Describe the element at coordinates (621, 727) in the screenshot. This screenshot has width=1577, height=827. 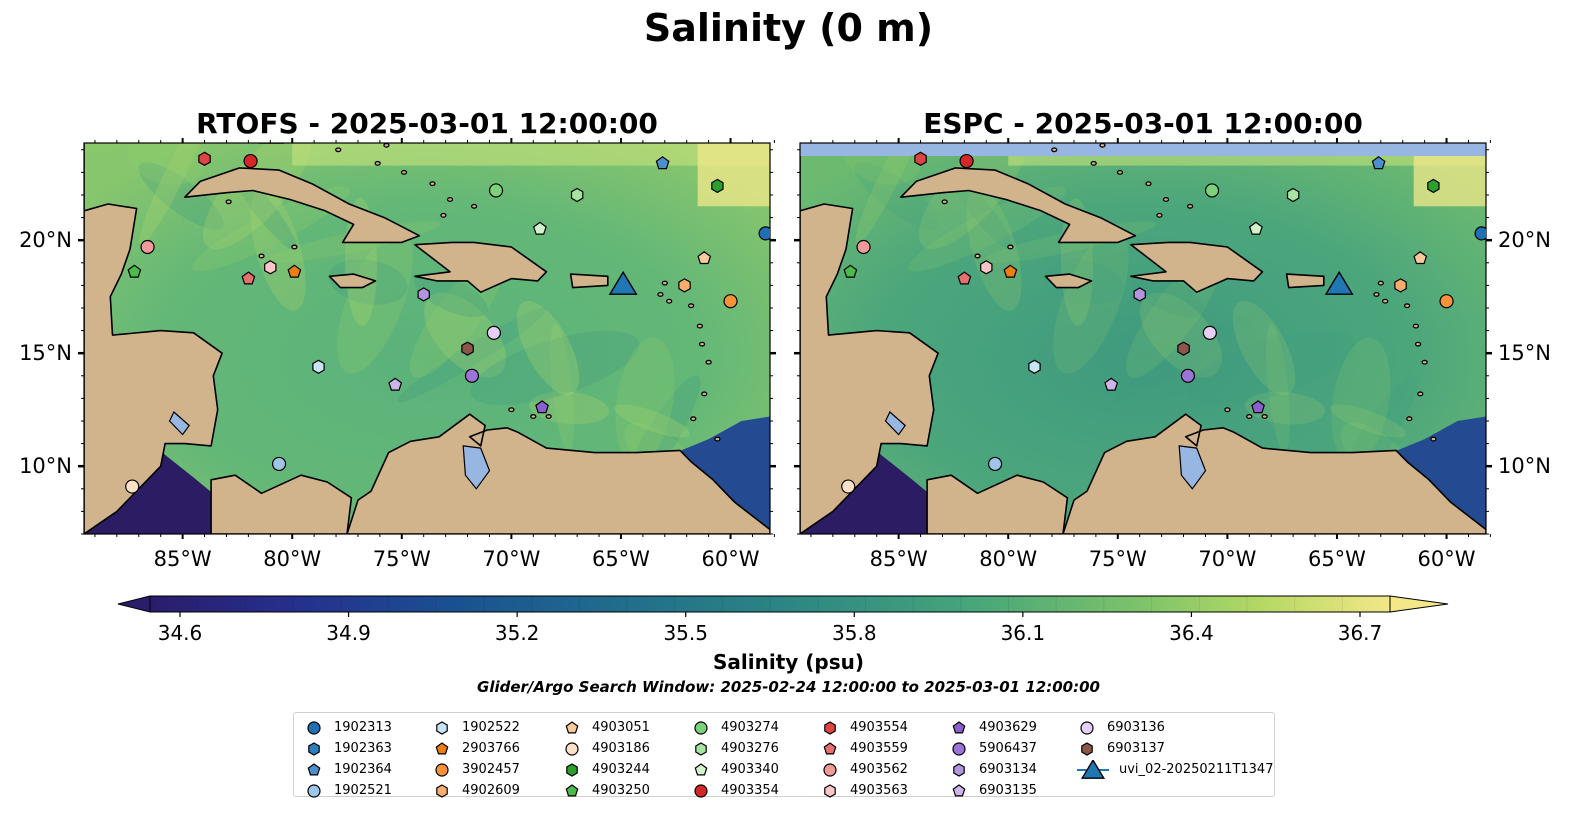
I see `legend-label: 4903051` at that location.